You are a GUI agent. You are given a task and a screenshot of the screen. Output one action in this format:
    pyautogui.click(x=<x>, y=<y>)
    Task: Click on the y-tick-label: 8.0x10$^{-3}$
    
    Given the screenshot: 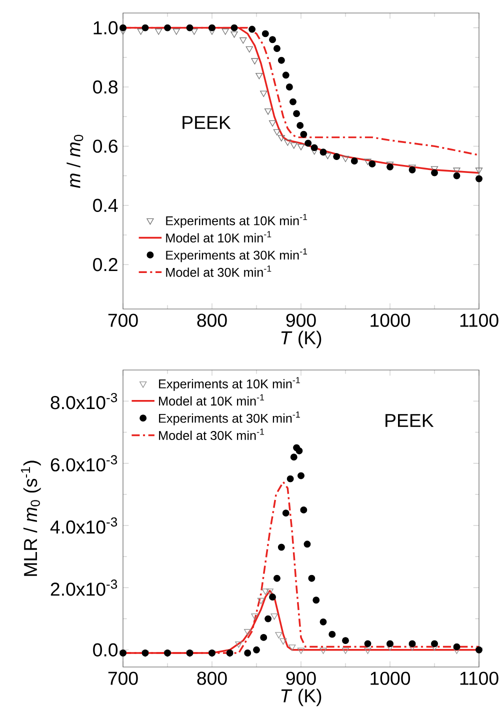 What is the action you would take?
    pyautogui.click(x=84, y=401)
    